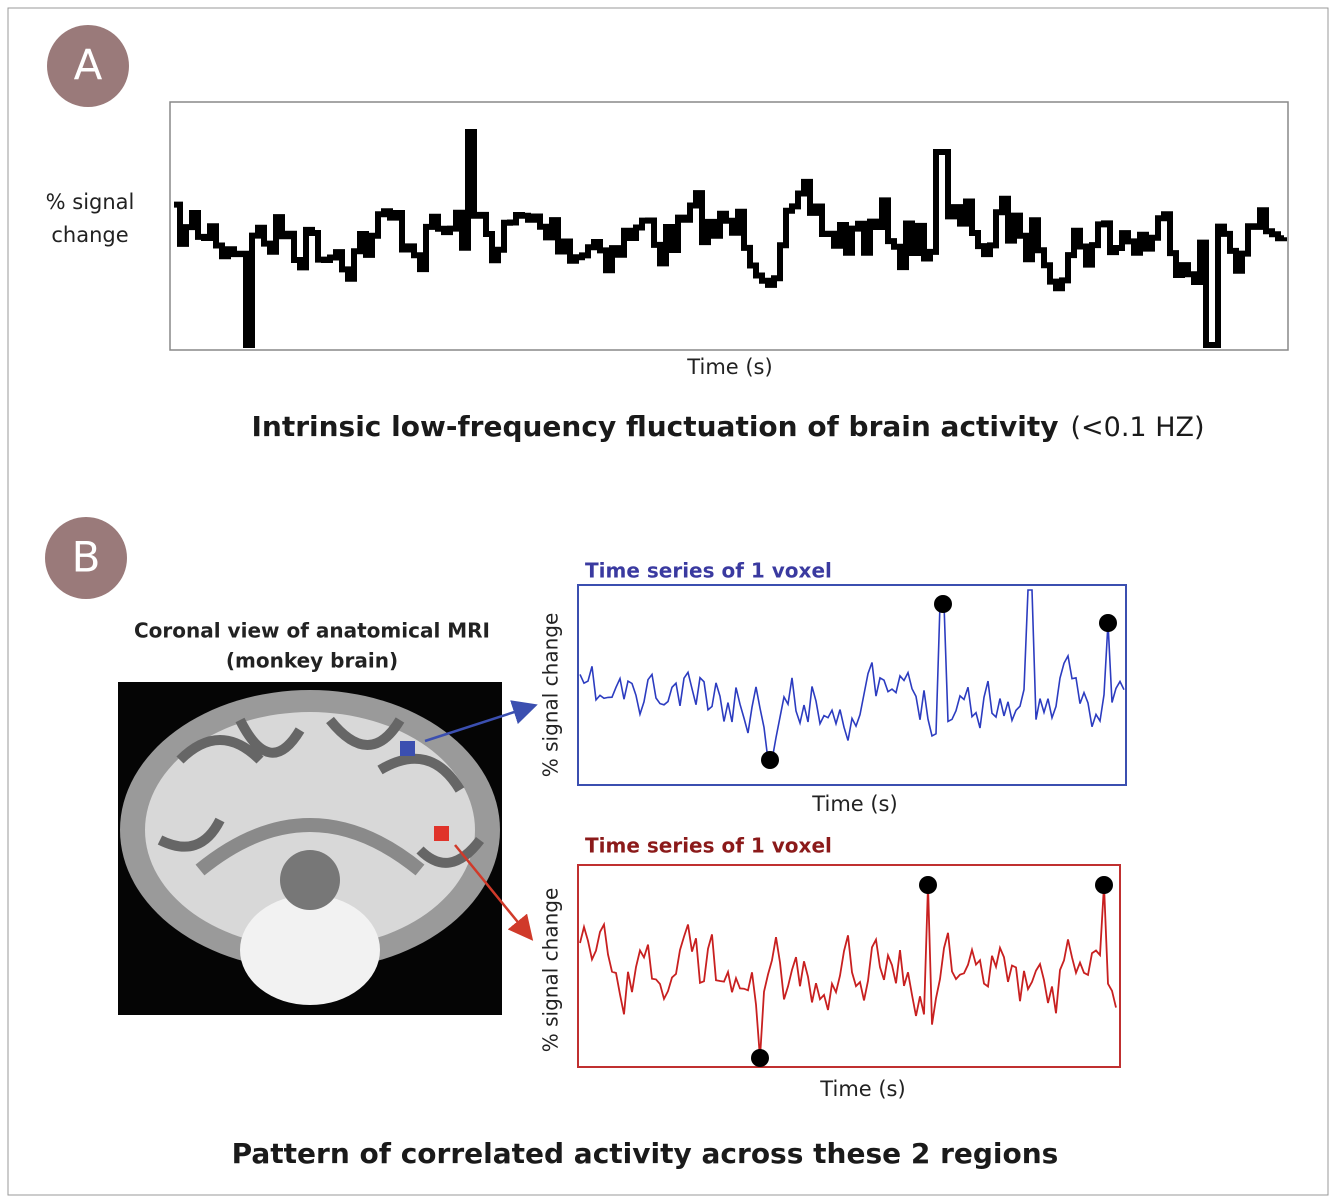 The height and width of the screenshot is (1201, 1336). Describe the element at coordinates (89, 235) in the screenshot. I see `y-label: change` at that location.